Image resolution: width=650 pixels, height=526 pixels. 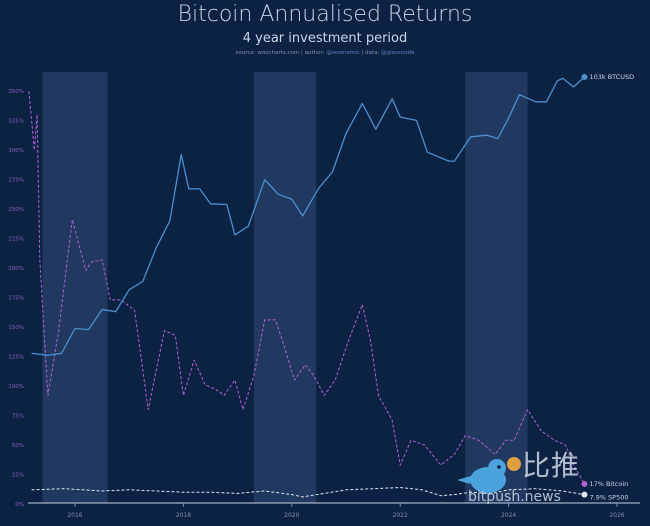 What do you see at coordinates (19, 505) in the screenshot?
I see `y-tick-label: 0%` at bounding box center [19, 505].